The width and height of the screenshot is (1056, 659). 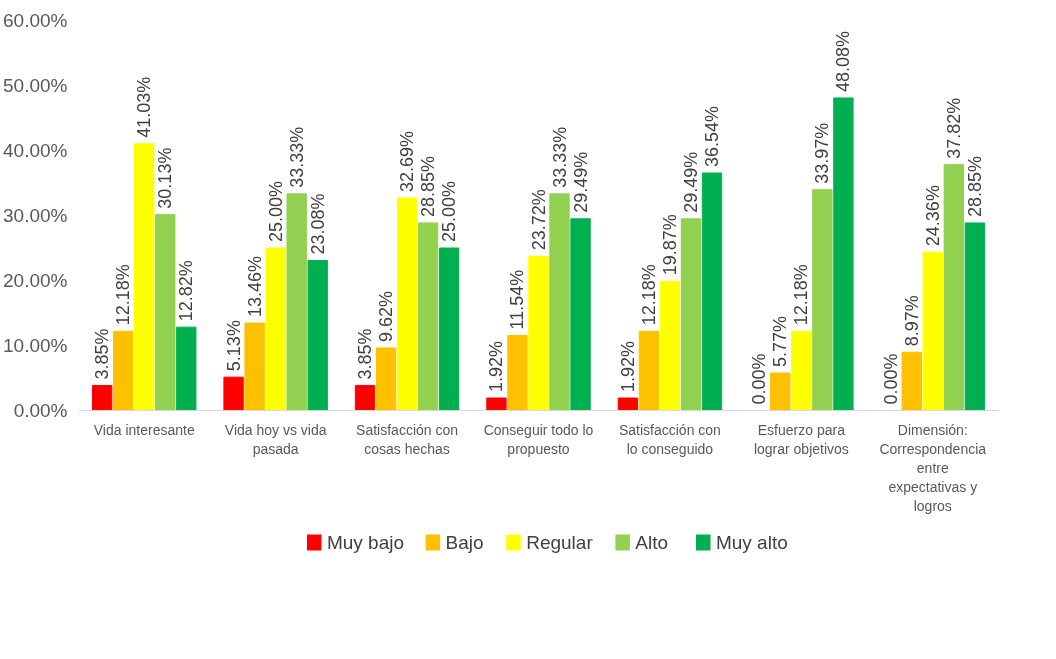 What do you see at coordinates (933, 468) in the screenshot?
I see `x-tick-label: Dimensión: Correspondencia entre expectativas y logros` at bounding box center [933, 468].